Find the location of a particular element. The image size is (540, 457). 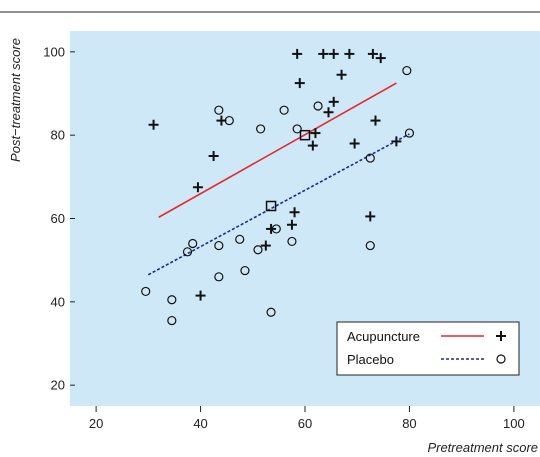

y-axis: 20 40 60 80 100 is located at coordinates (59, 218).